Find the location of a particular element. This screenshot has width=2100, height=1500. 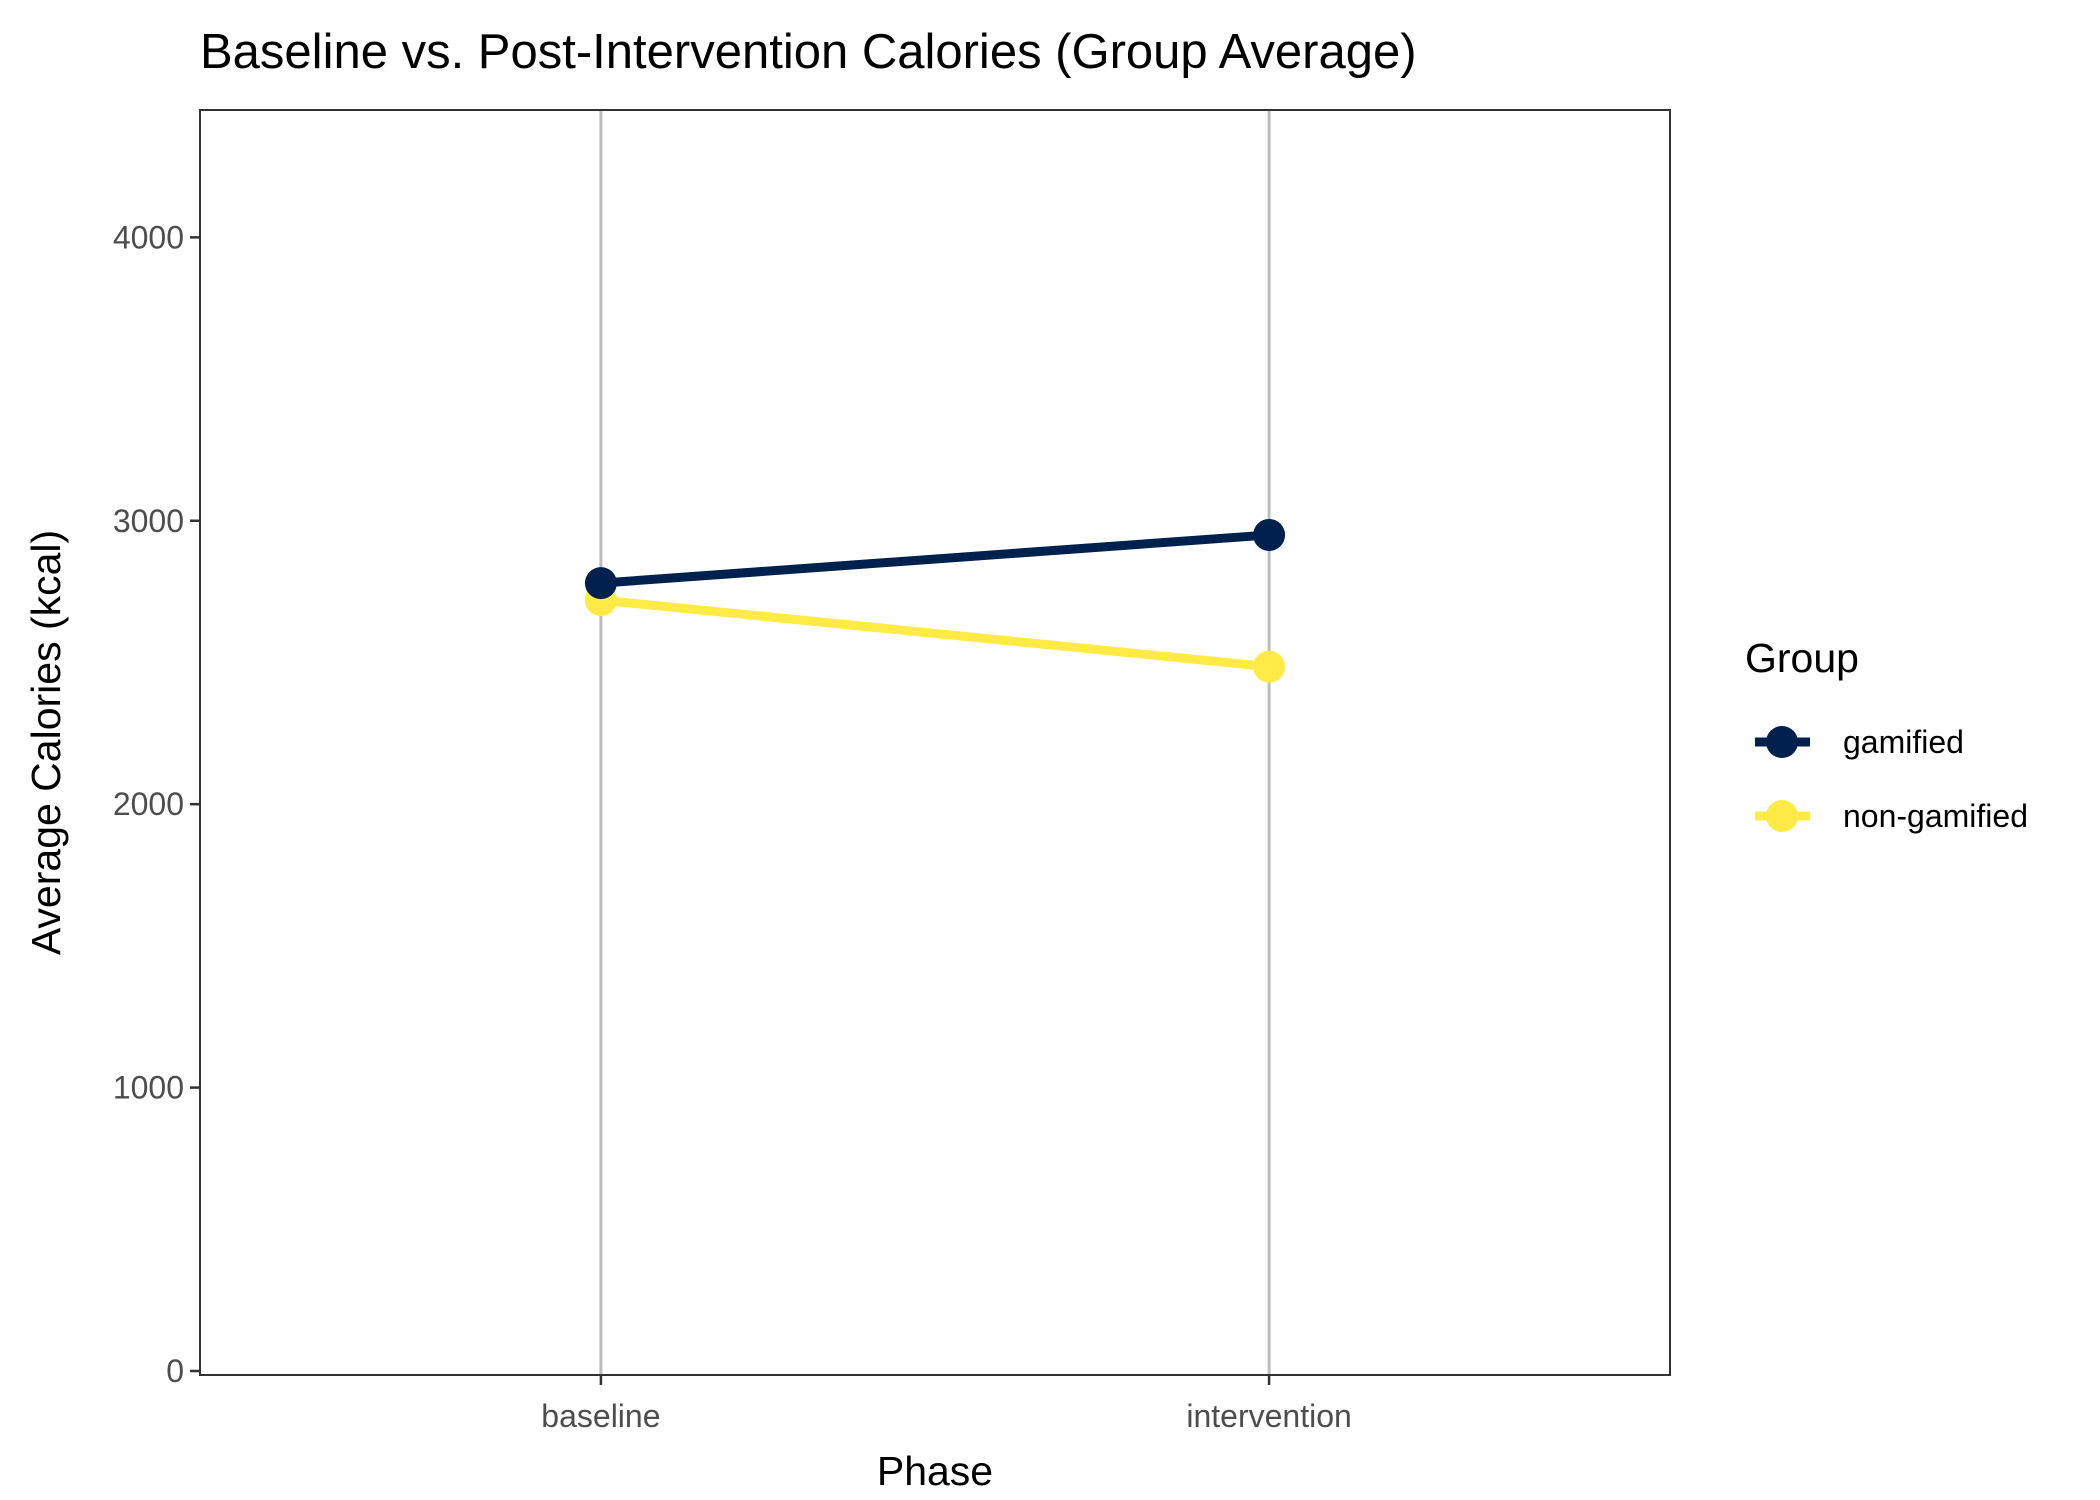

legend-title: Group is located at coordinates (1802, 658).